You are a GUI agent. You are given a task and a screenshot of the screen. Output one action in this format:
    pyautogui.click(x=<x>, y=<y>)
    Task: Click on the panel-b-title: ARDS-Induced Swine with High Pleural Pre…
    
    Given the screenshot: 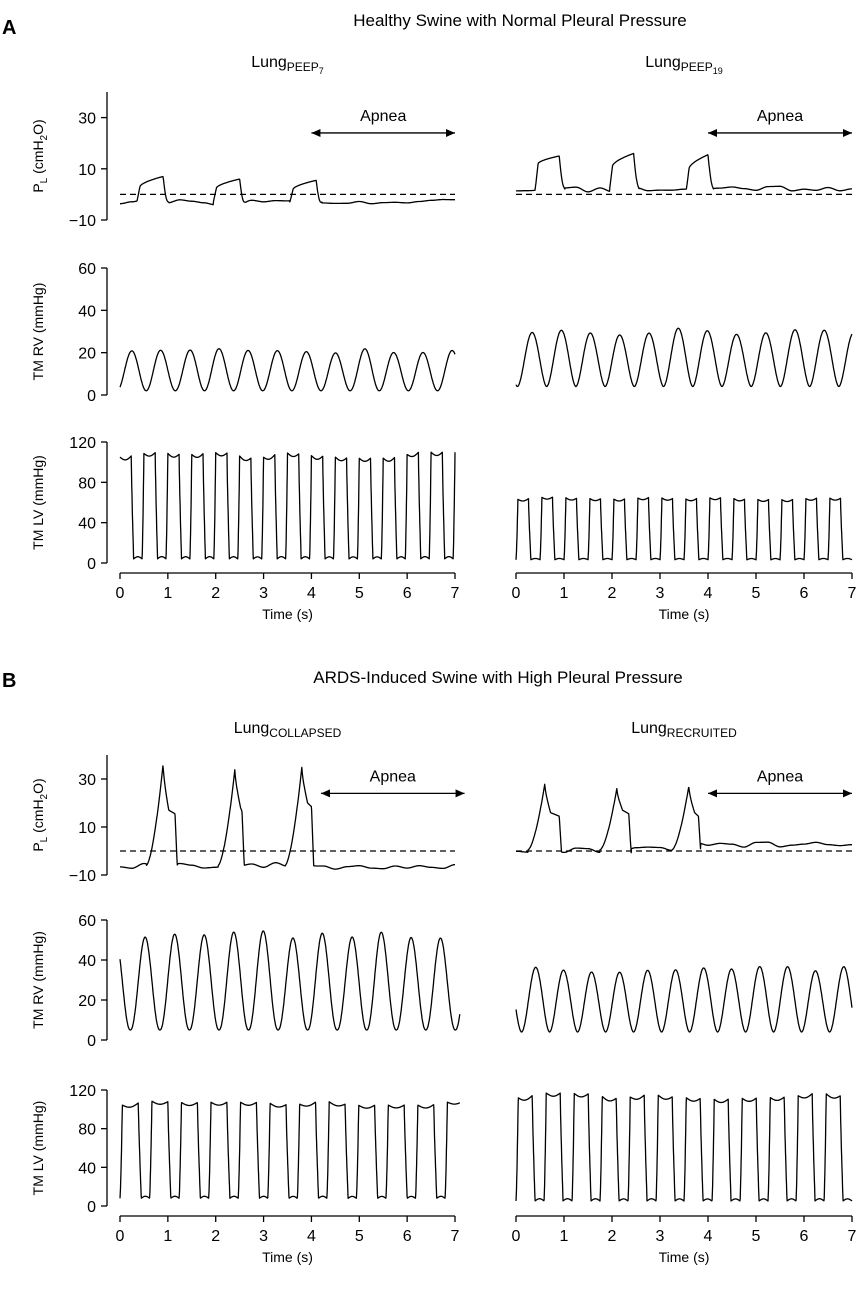 What is the action you would take?
    pyautogui.click(x=497, y=677)
    